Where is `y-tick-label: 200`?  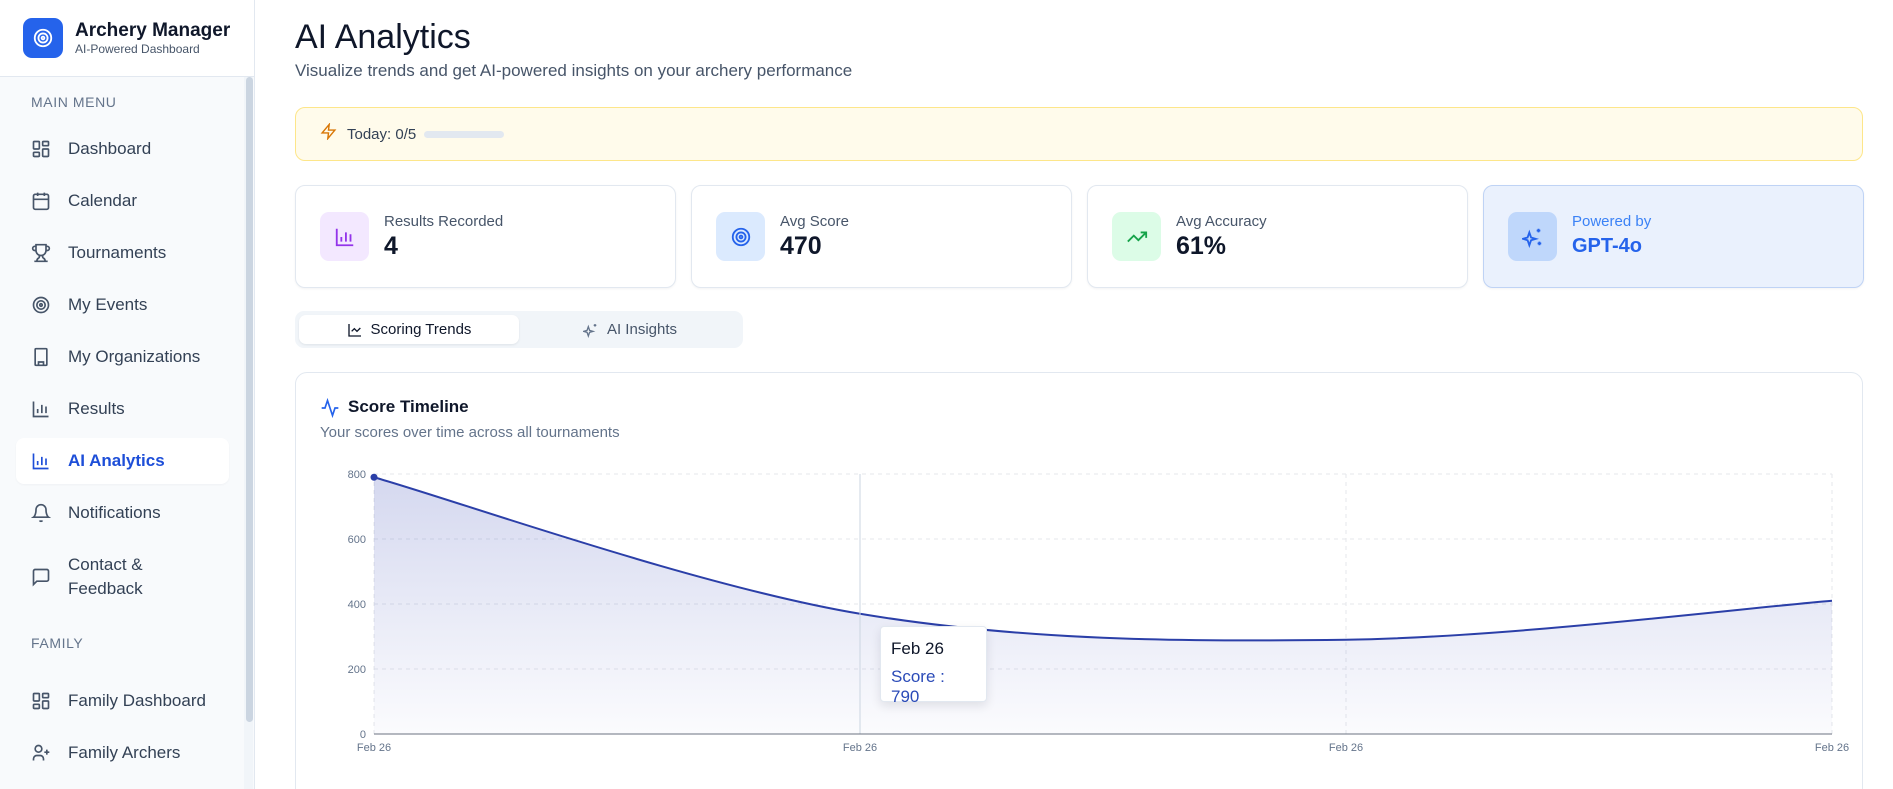
y-tick-label: 200 is located at coordinates (357, 670).